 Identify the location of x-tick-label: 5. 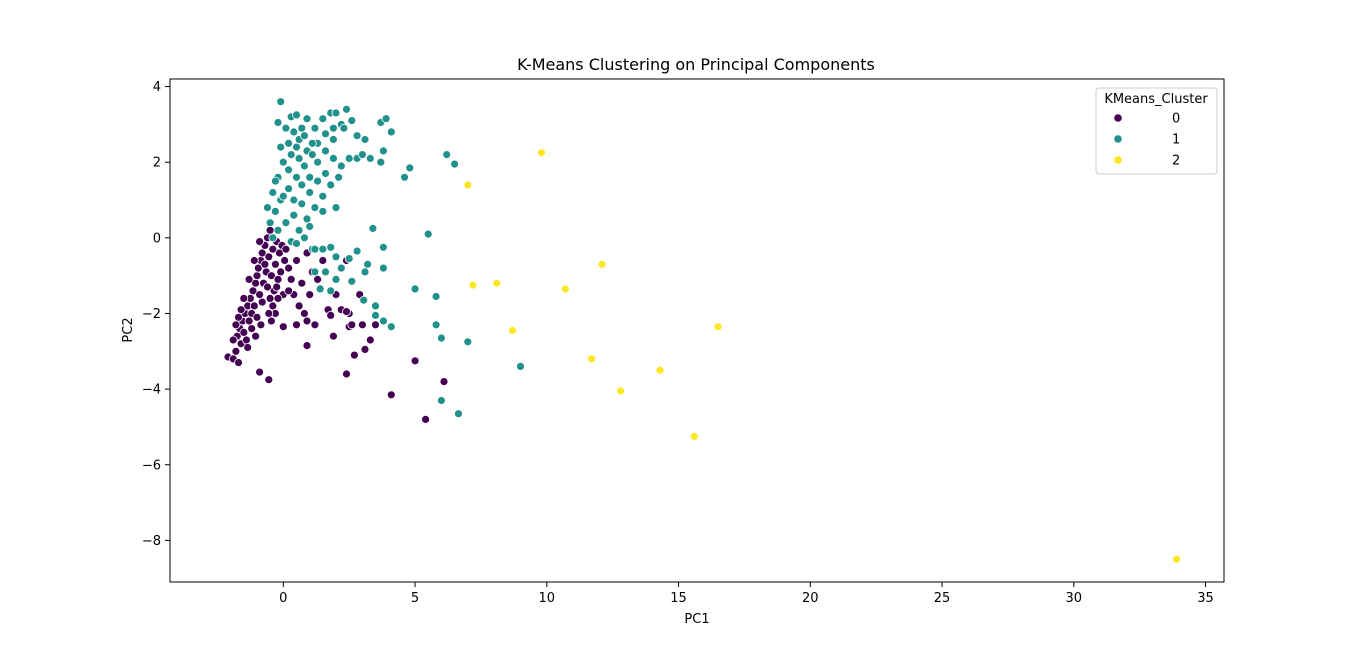
(415, 598).